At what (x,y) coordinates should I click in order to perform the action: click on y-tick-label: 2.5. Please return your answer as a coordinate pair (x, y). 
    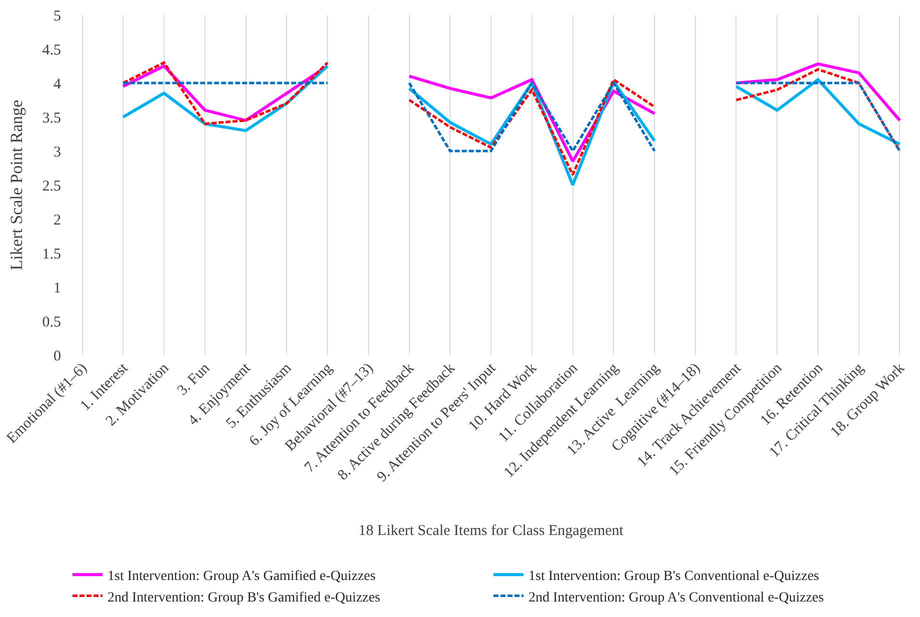
    Looking at the image, I should click on (51, 186).